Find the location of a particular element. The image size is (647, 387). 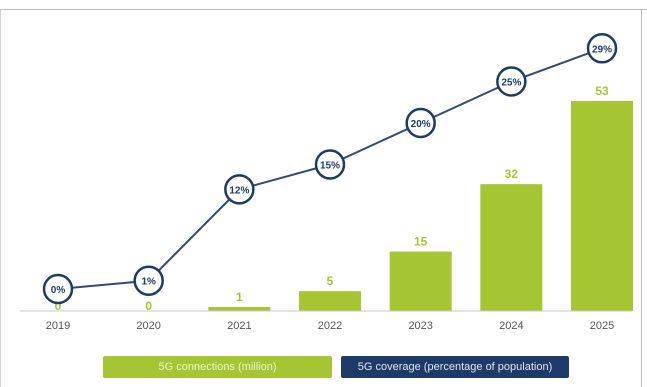

coverage-point-2023: 20% is located at coordinates (420, 123).